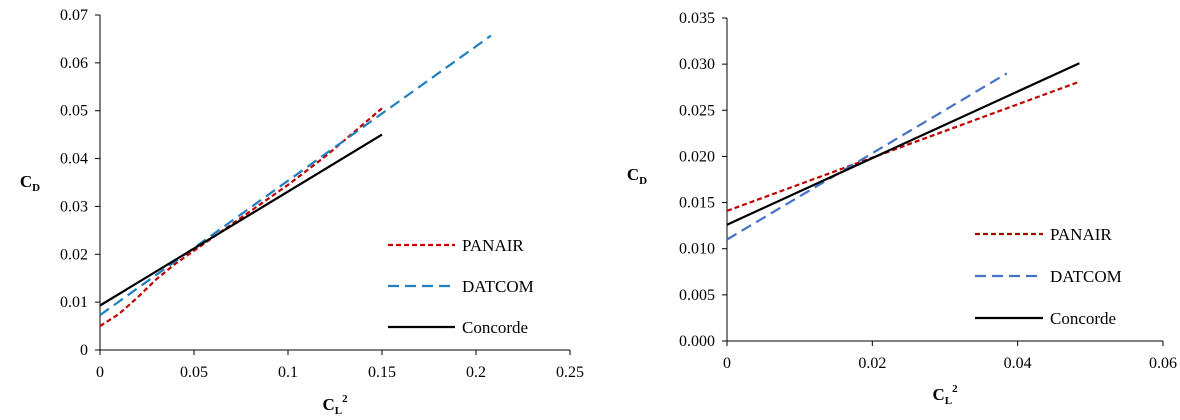  What do you see at coordinates (1018, 363) in the screenshot?
I see `x-tick-label: 0.04` at bounding box center [1018, 363].